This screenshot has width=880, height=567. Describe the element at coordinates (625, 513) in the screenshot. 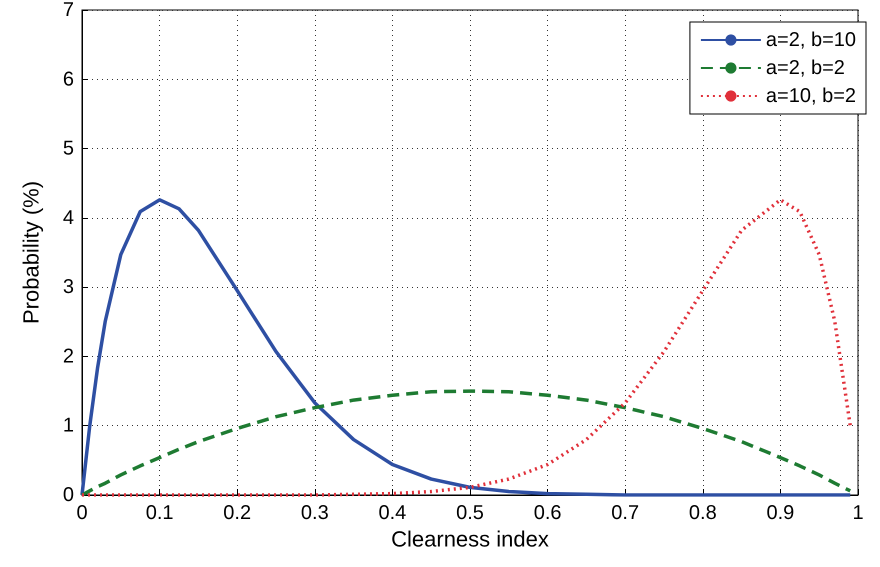

I see `x-tick-label: 0.7` at that location.